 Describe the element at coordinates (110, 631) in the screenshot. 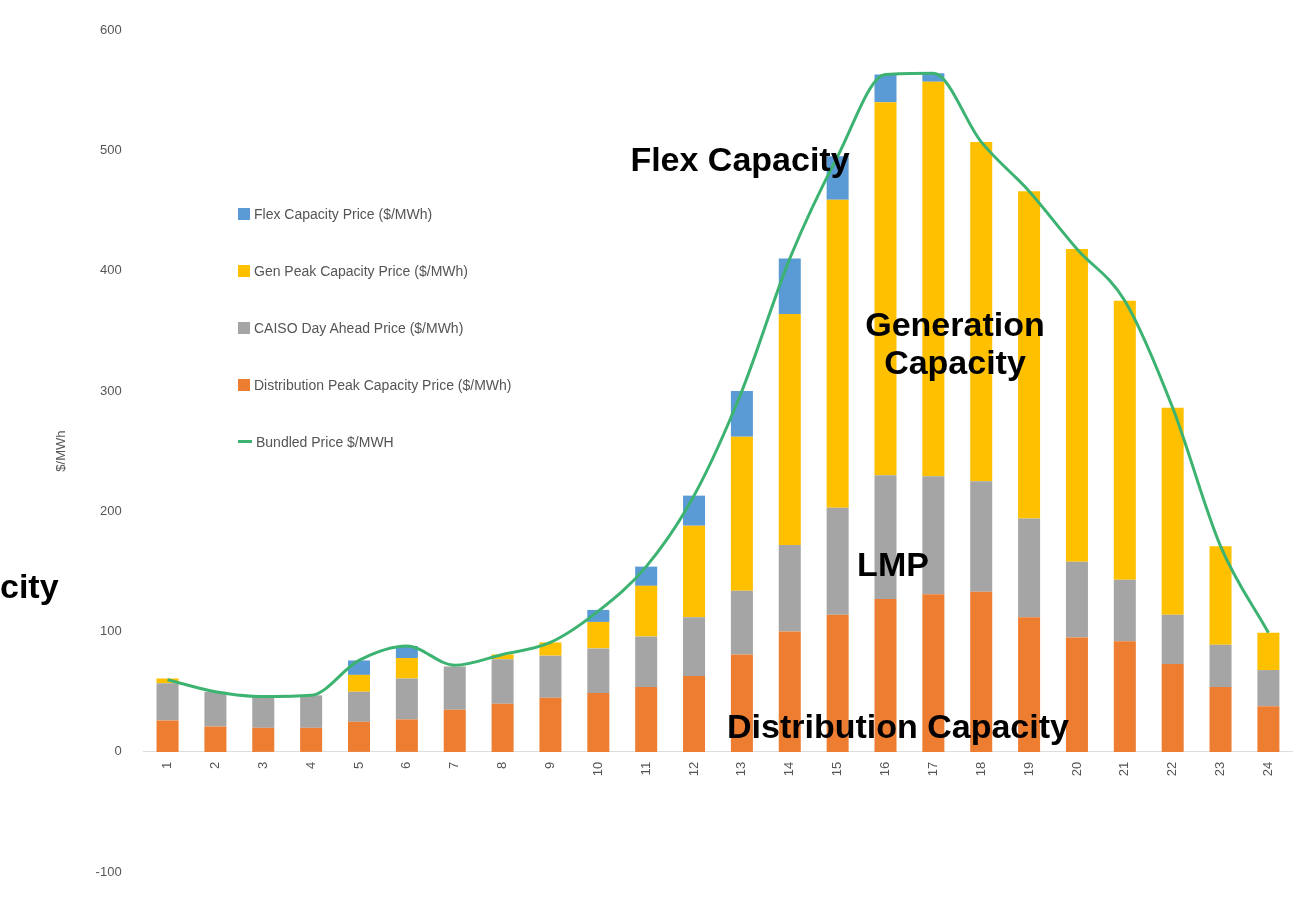

I see `y-tick-label: 100` at that location.